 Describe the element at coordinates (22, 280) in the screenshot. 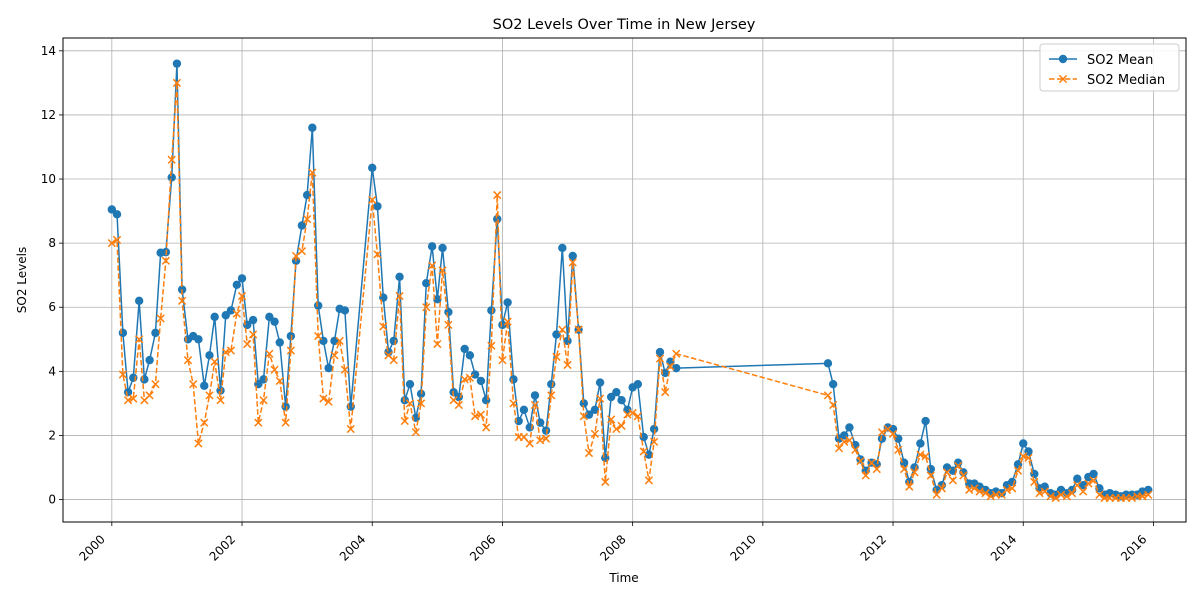

I see `y-axis-label: SO2 Levels` at that location.